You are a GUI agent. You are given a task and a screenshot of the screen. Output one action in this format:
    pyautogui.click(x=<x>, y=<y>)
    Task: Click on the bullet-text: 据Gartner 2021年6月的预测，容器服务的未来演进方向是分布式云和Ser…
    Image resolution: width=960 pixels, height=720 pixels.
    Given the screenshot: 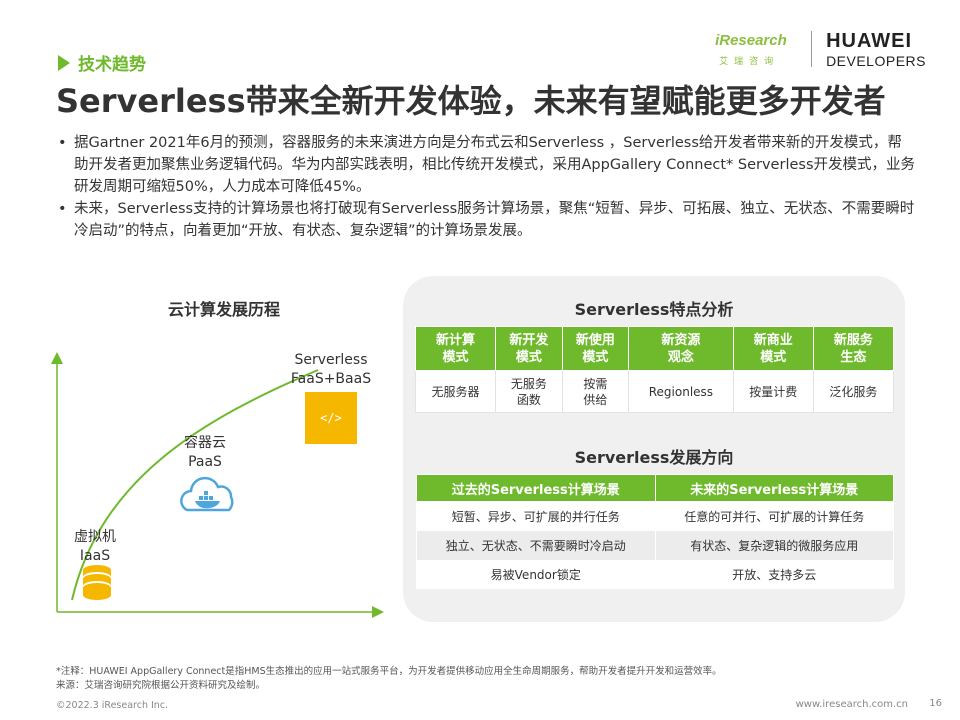 What is the action you would take?
    pyautogui.click(x=494, y=165)
    